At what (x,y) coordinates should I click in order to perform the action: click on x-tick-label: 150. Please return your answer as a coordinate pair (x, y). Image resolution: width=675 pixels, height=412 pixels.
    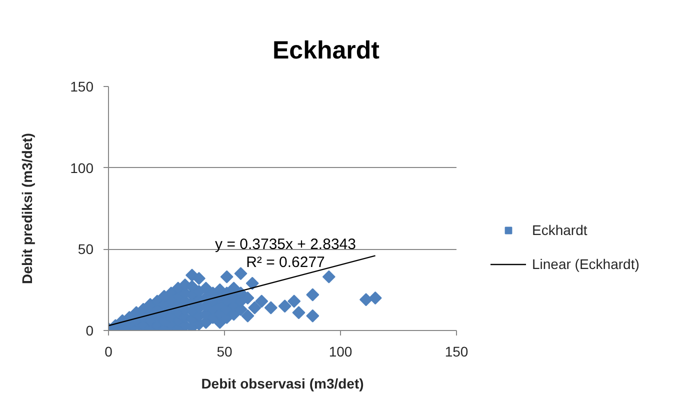
    Looking at the image, I should click on (456, 352).